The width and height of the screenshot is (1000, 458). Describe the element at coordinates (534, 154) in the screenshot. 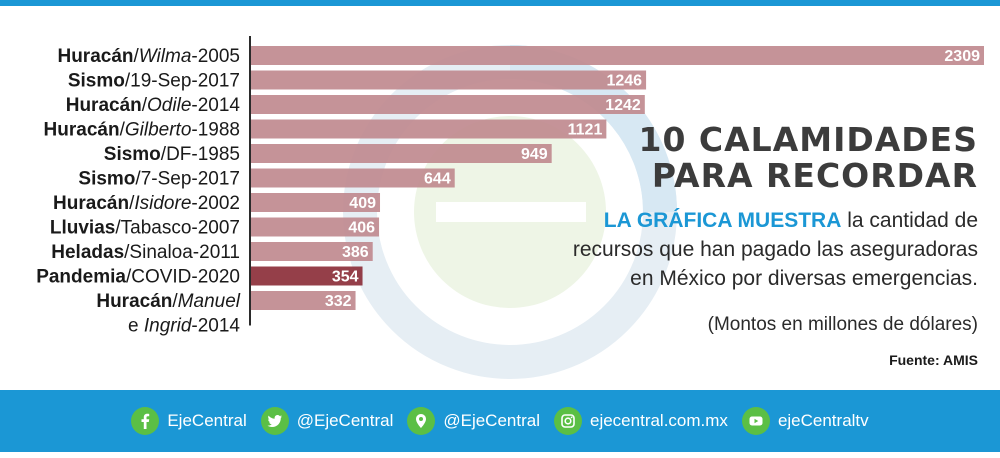

I see `bar-value-label-4: 949` at that location.